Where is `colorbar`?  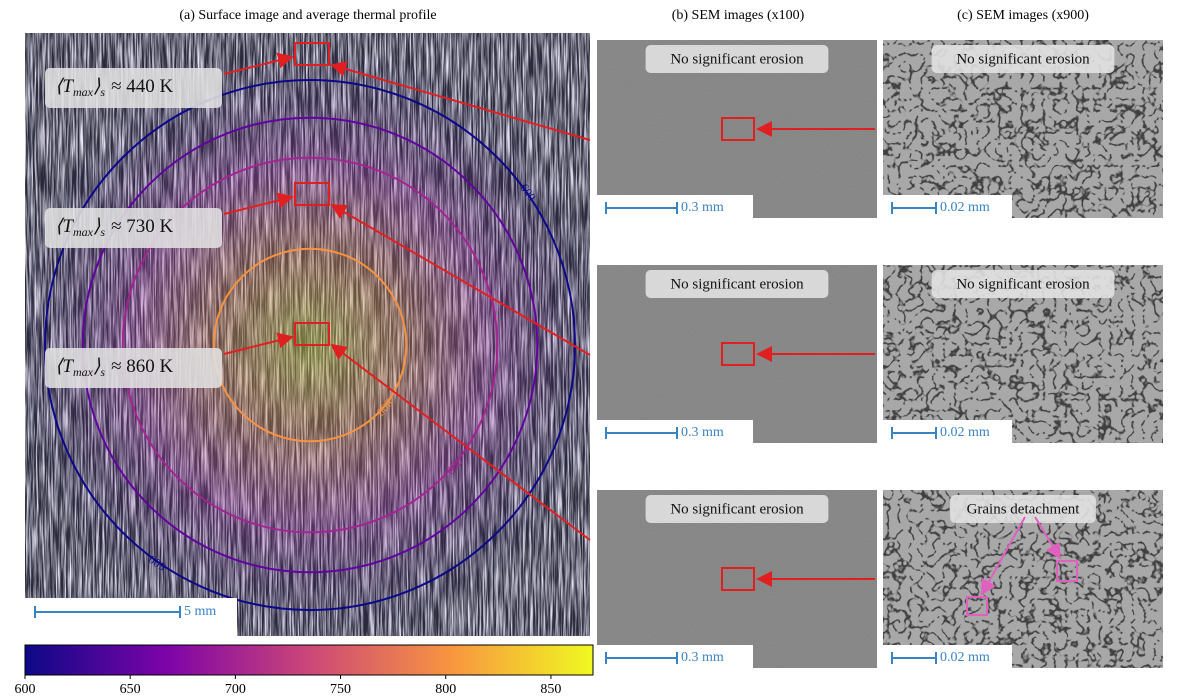
colorbar is located at coordinates (309, 660).